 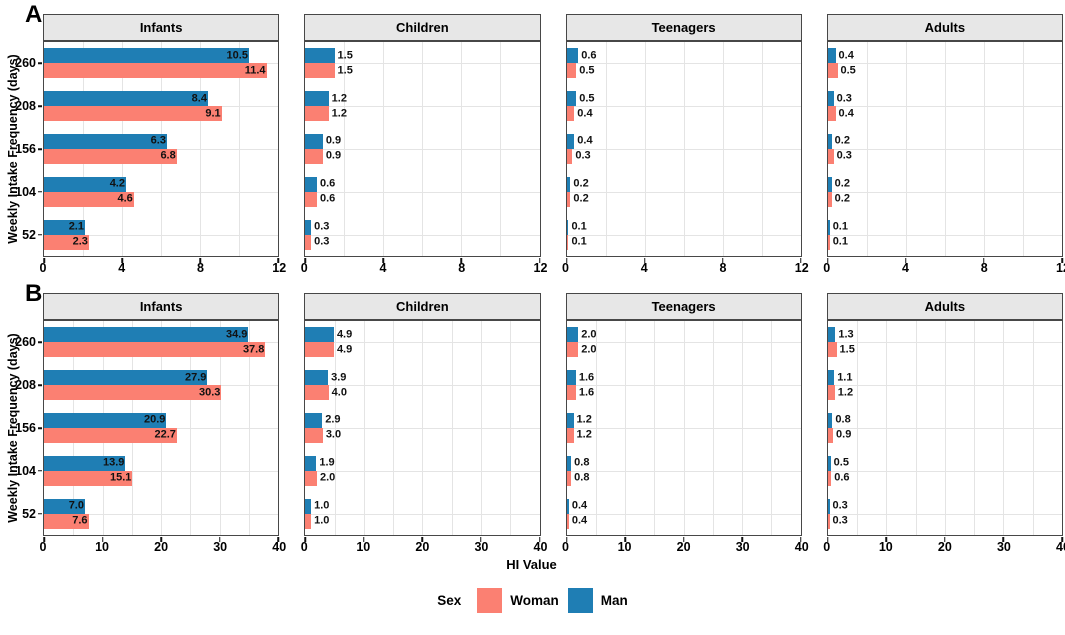 I want to click on x-tick-label: 10, so click(x=624, y=547).